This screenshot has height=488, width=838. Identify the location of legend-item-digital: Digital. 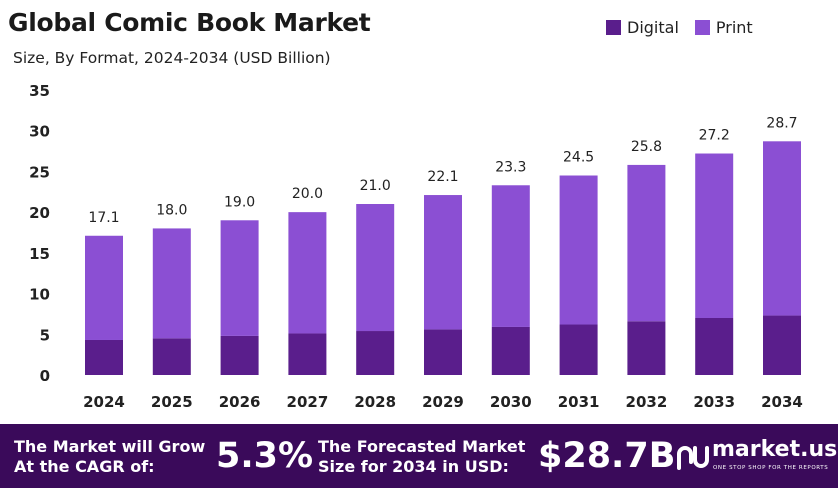
(642, 27).